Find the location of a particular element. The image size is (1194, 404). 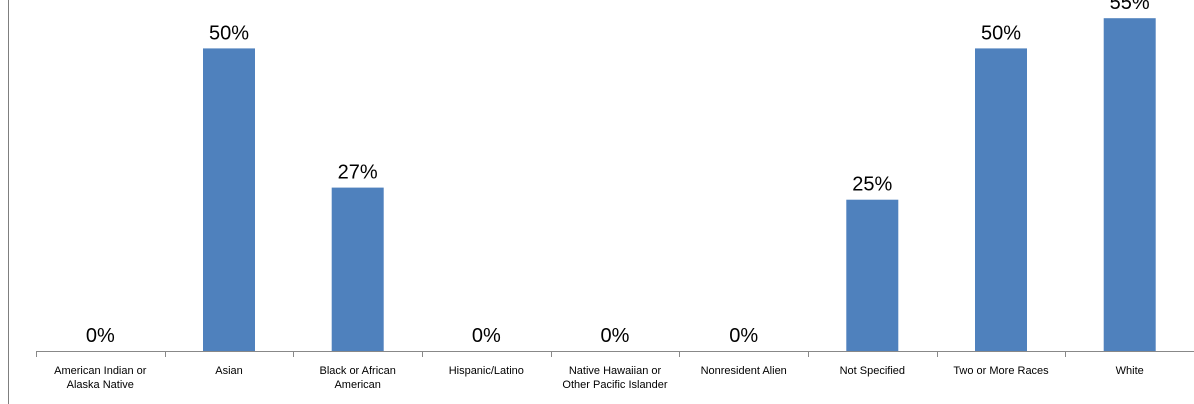

category-label: Hispanic/Latino is located at coordinates (486, 371).